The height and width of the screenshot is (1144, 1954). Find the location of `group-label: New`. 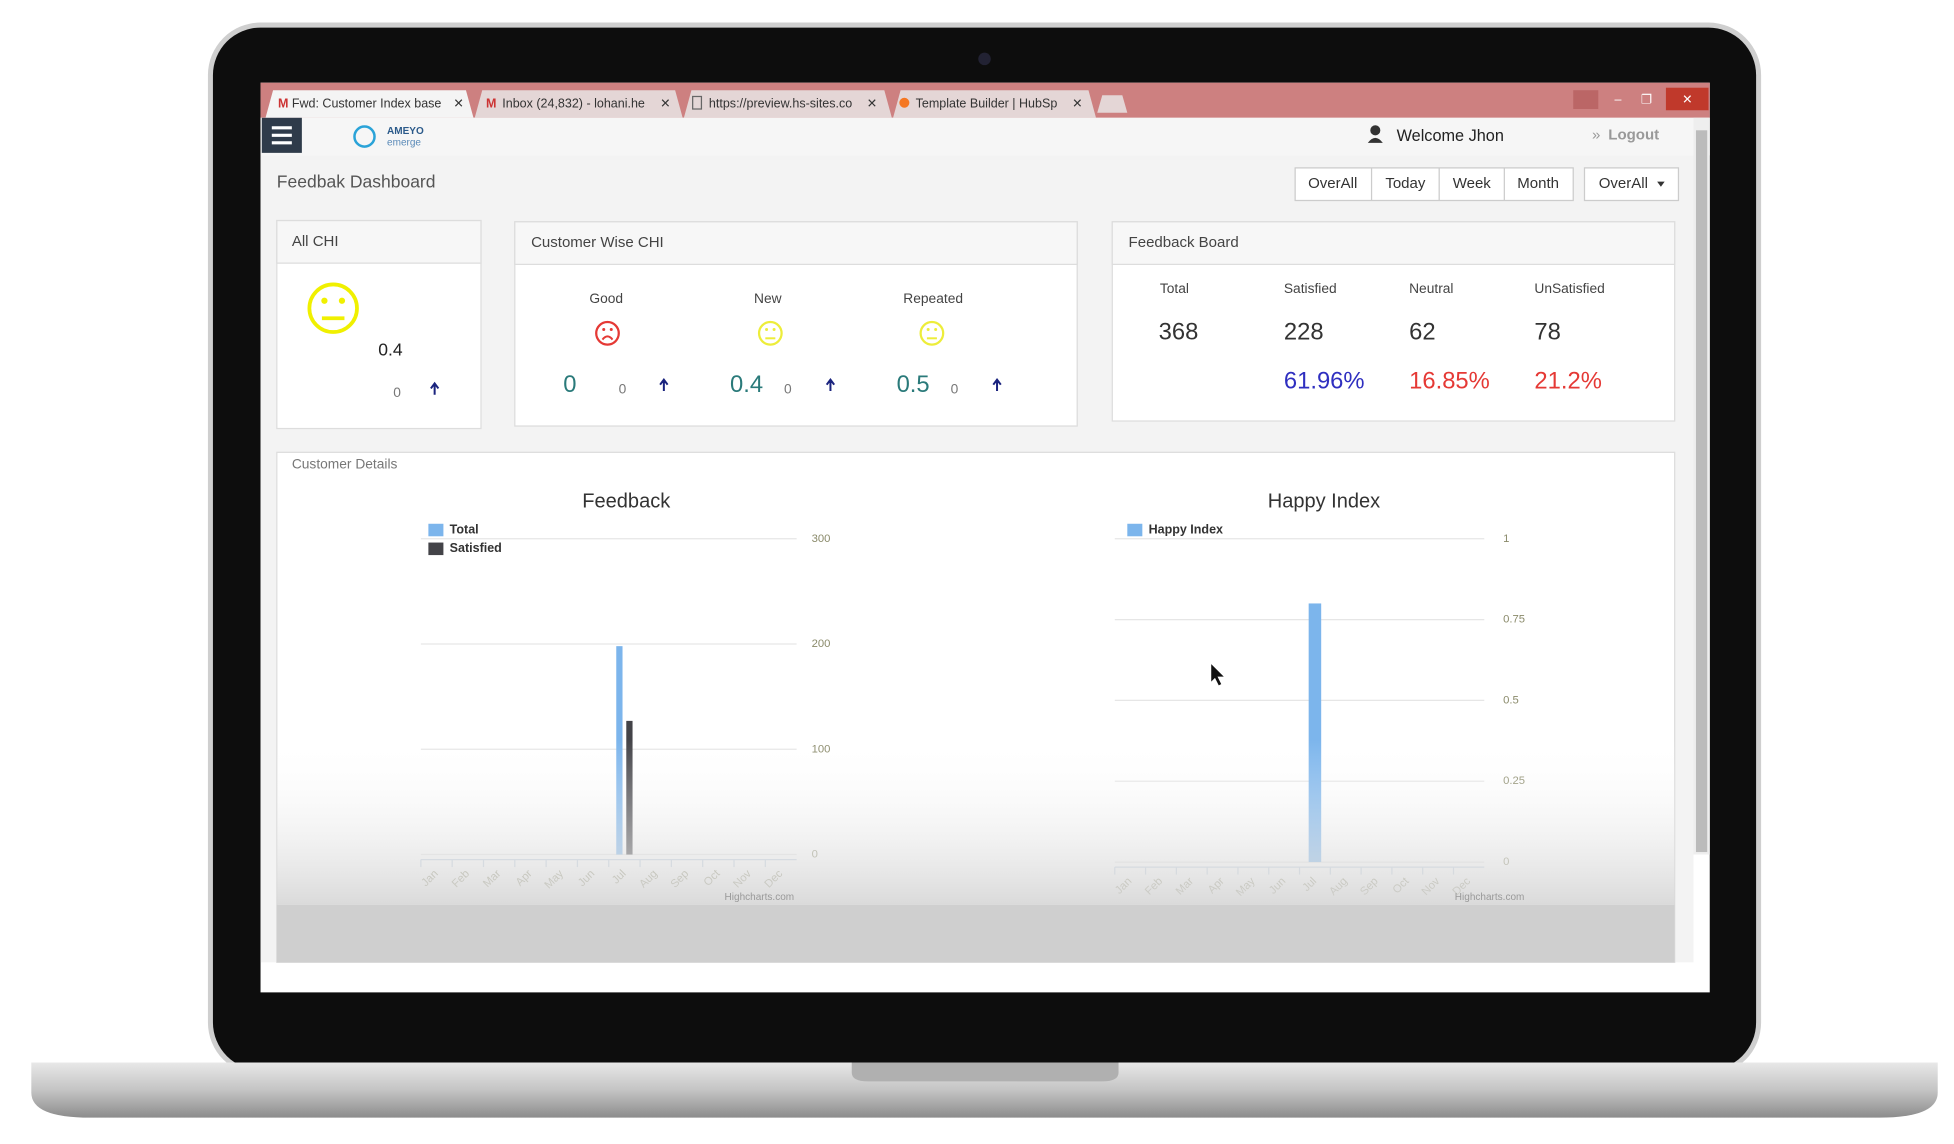

group-label: New is located at coordinates (768, 298).